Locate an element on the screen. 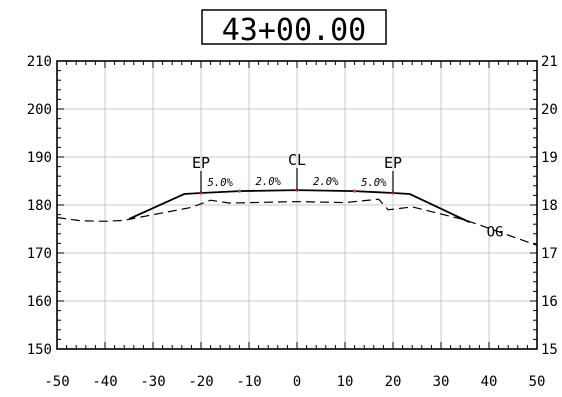  x-tick-label: -20 is located at coordinates (200, 382).